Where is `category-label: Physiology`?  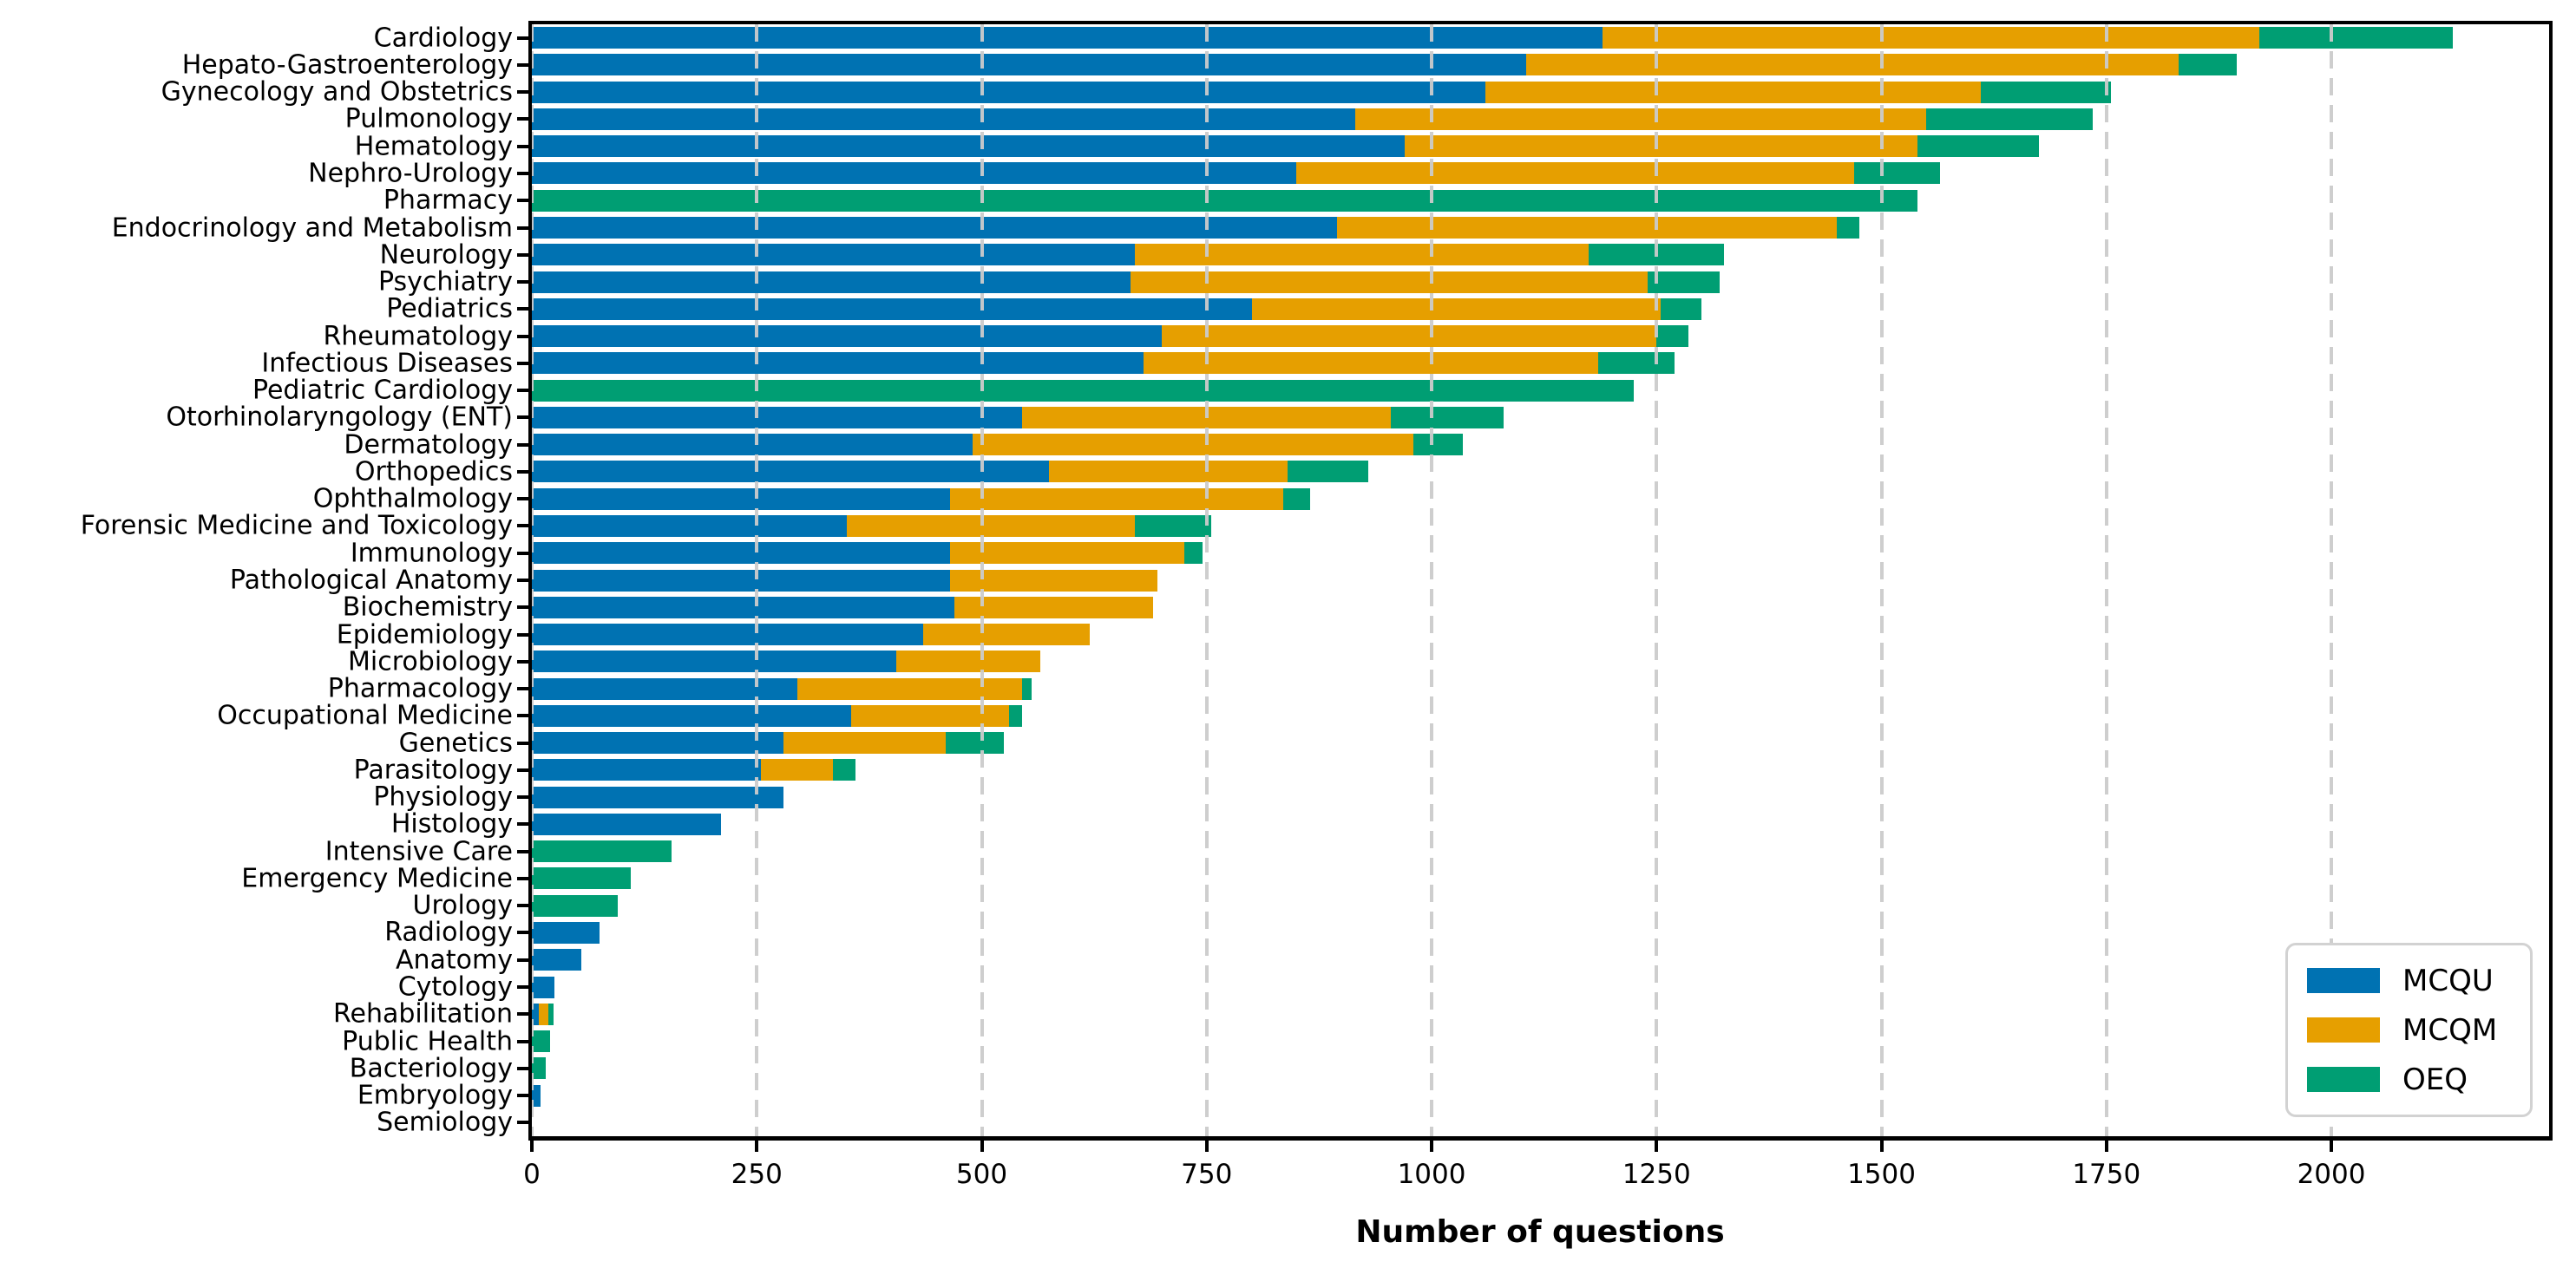
category-label: Physiology is located at coordinates (443, 797).